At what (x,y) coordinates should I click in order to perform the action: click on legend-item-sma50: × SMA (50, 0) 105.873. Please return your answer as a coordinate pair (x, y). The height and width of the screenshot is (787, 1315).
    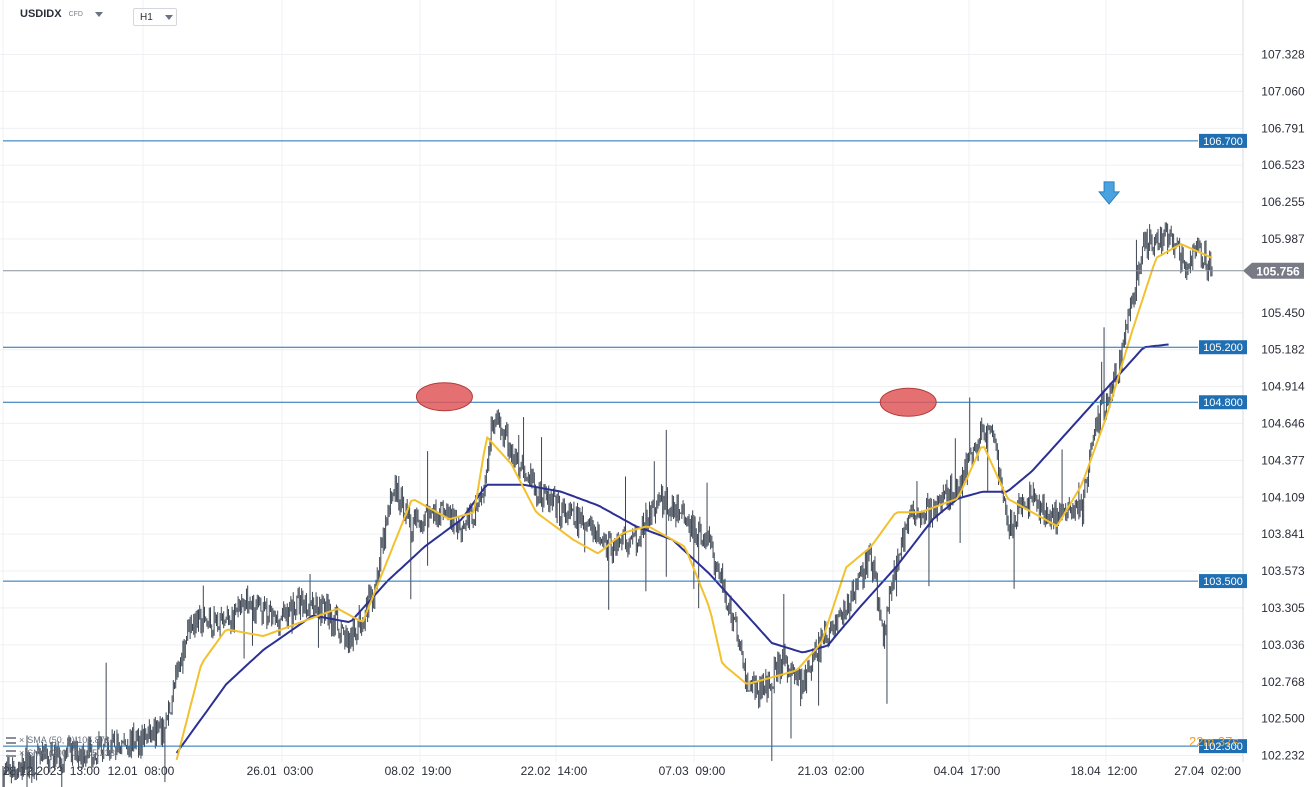
    Looking at the image, I should click on (58, 740).